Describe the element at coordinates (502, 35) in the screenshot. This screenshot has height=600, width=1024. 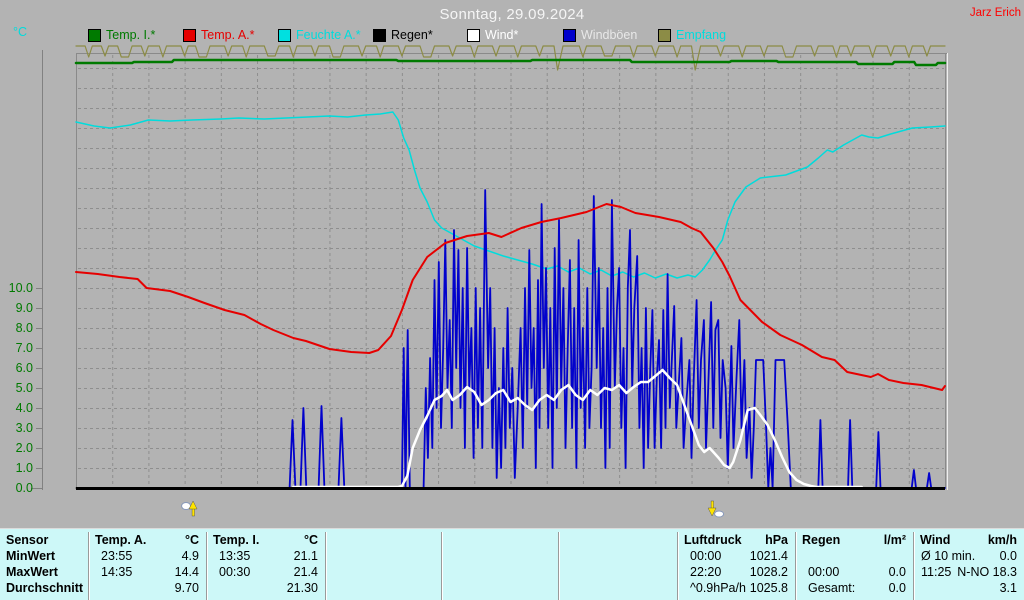
I see `legend-label: Wind*` at that location.